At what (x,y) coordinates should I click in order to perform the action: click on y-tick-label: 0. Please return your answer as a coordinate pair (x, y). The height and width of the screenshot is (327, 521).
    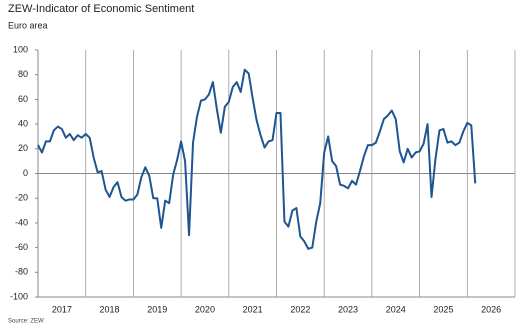
    Looking at the image, I should click on (25, 173).